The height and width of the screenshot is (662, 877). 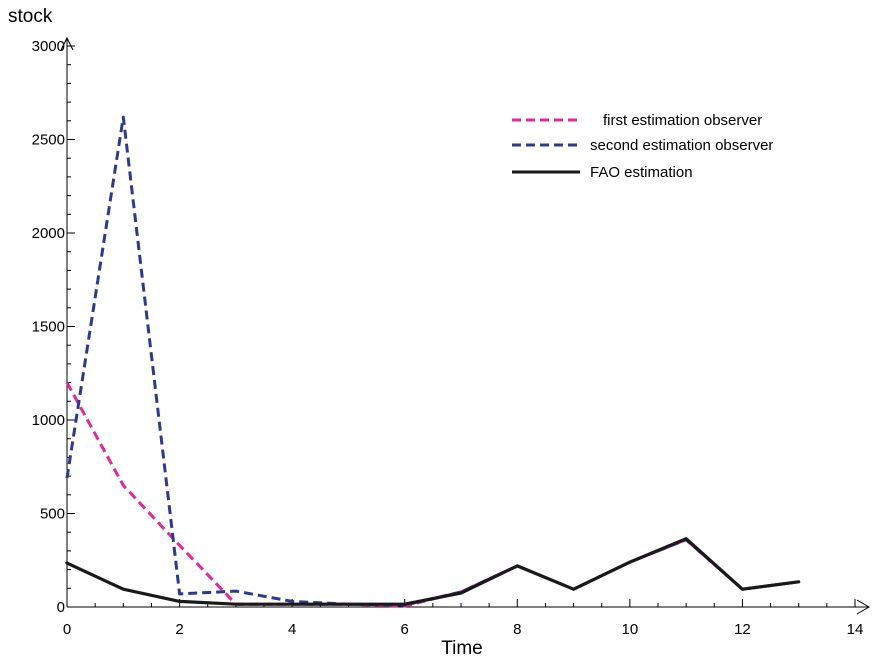 I want to click on y-tick-label: 500, so click(x=52, y=514).